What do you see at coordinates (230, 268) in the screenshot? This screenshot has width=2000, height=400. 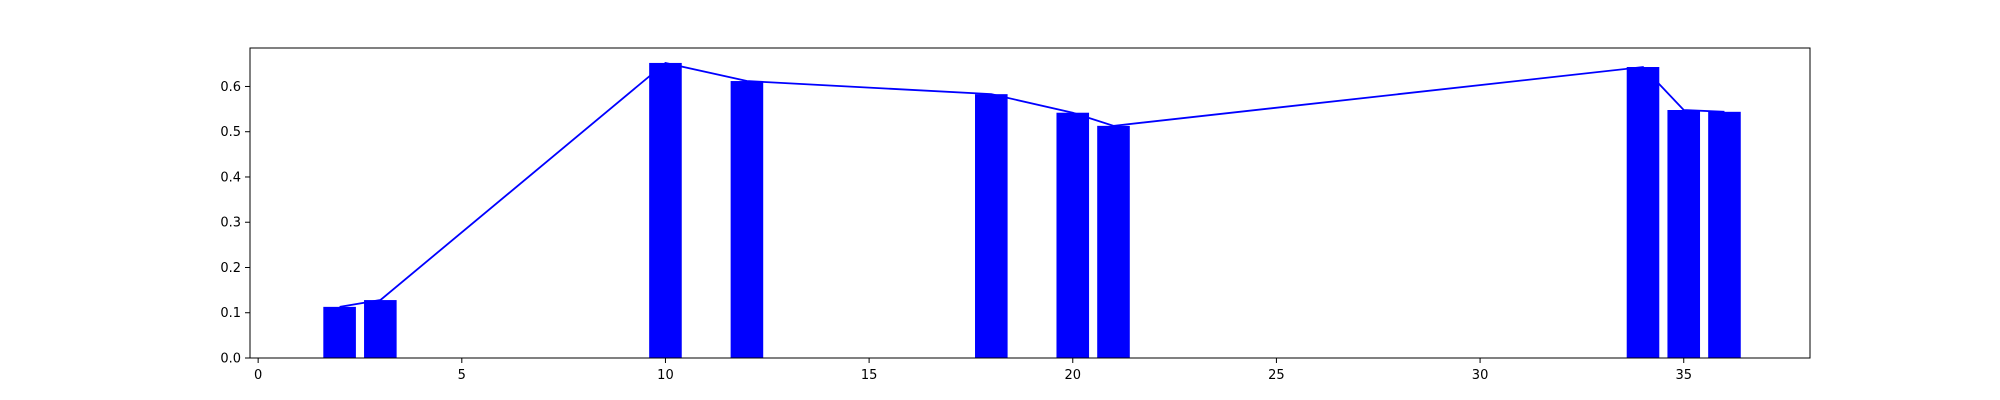 I see `y-tick-label-2: 0.2` at bounding box center [230, 268].